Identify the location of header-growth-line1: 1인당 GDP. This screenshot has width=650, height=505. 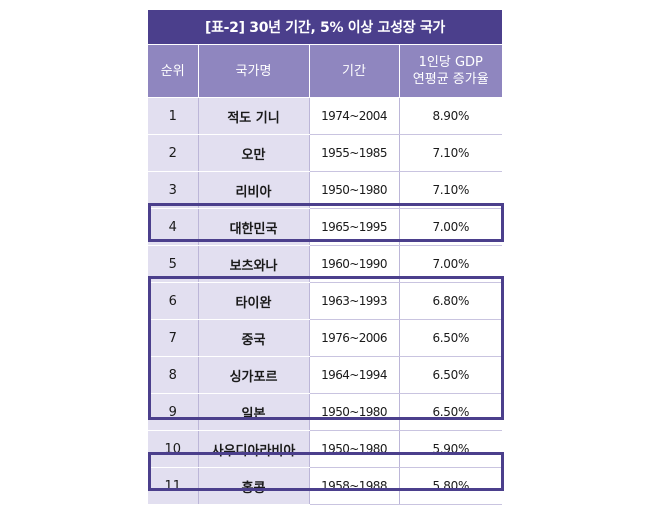
(450, 62).